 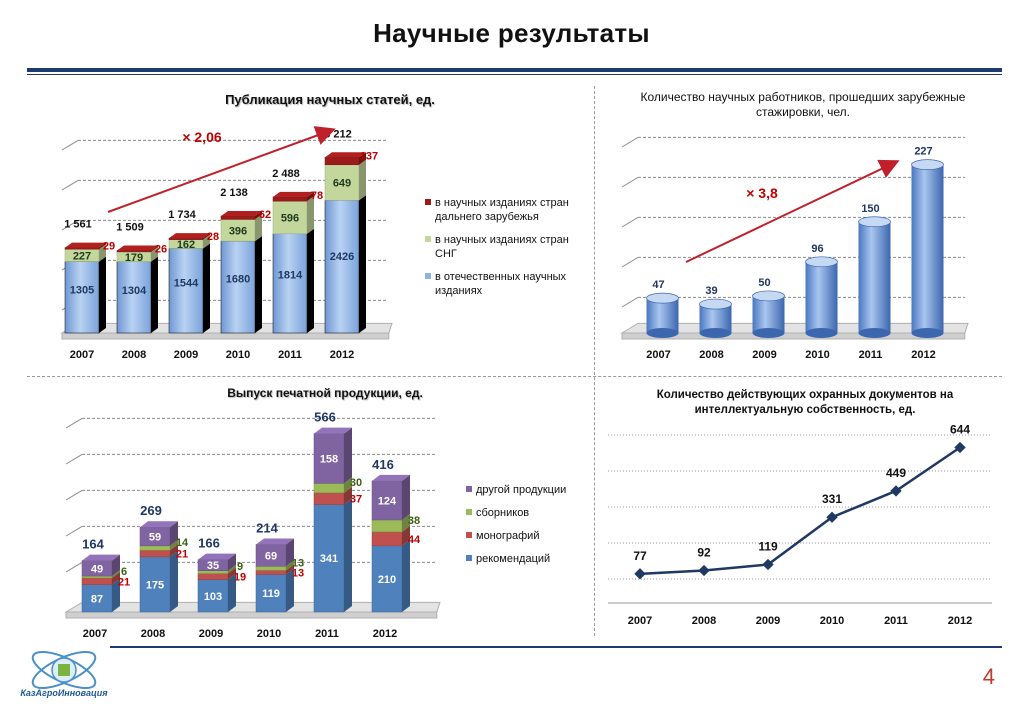 What do you see at coordinates (251, 615) in the screenshot?
I see `prn-floor-front` at bounding box center [251, 615].